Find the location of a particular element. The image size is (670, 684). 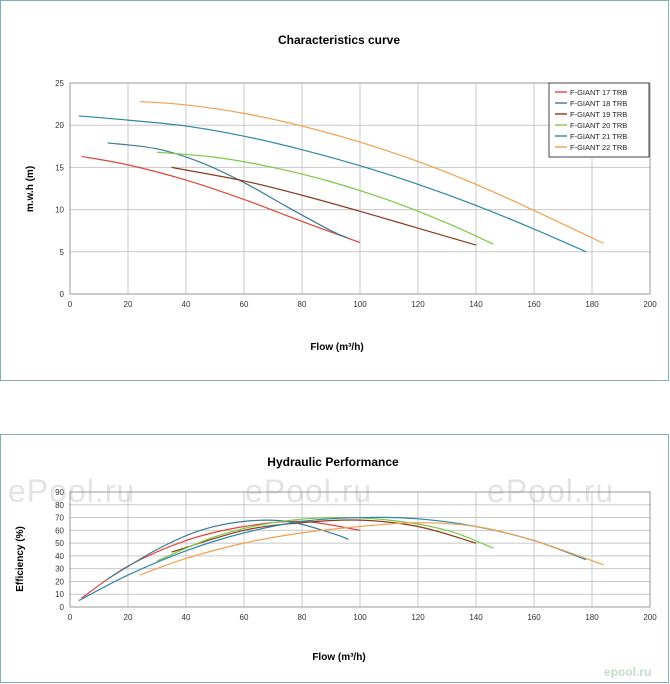

y-tick-label: 30 is located at coordinates (59, 569).